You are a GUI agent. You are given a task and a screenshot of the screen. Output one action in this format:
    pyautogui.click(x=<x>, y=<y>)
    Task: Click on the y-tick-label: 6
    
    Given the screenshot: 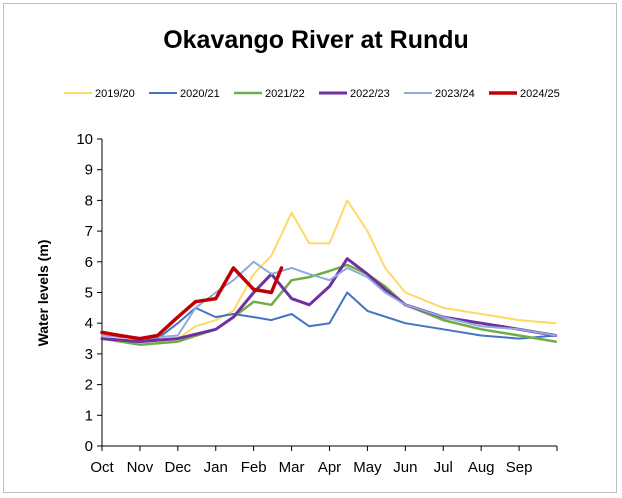 What is the action you would take?
    pyautogui.click(x=89, y=262)
    